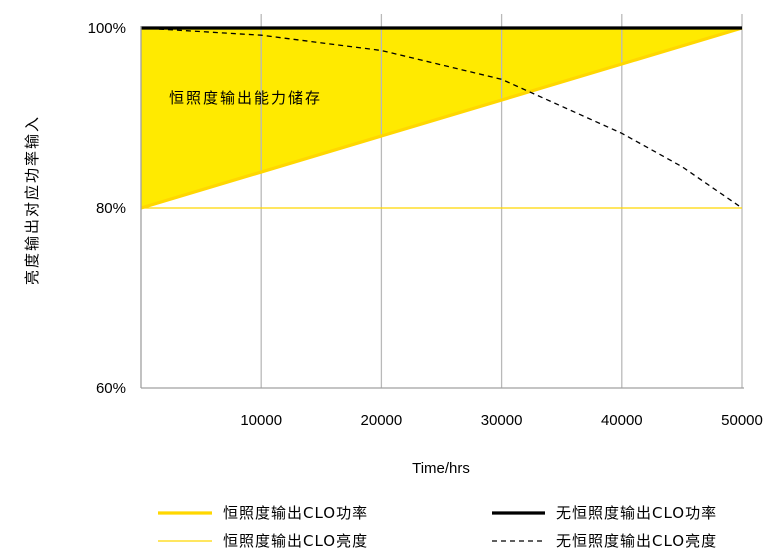  What do you see at coordinates (107, 28) in the screenshot?
I see `y-tick-label-100: 100%` at bounding box center [107, 28].